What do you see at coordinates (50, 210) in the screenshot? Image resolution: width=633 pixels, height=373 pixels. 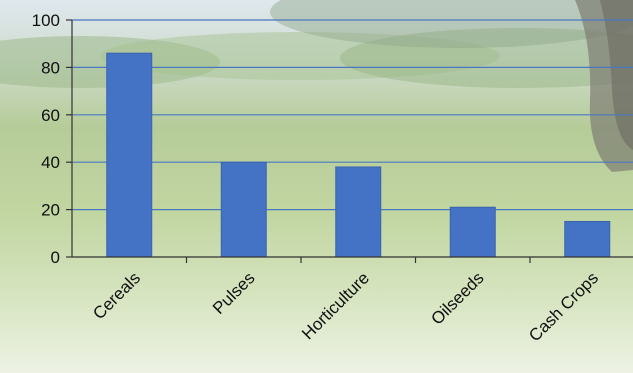 I see `y-tick-label: 20` at bounding box center [50, 210].